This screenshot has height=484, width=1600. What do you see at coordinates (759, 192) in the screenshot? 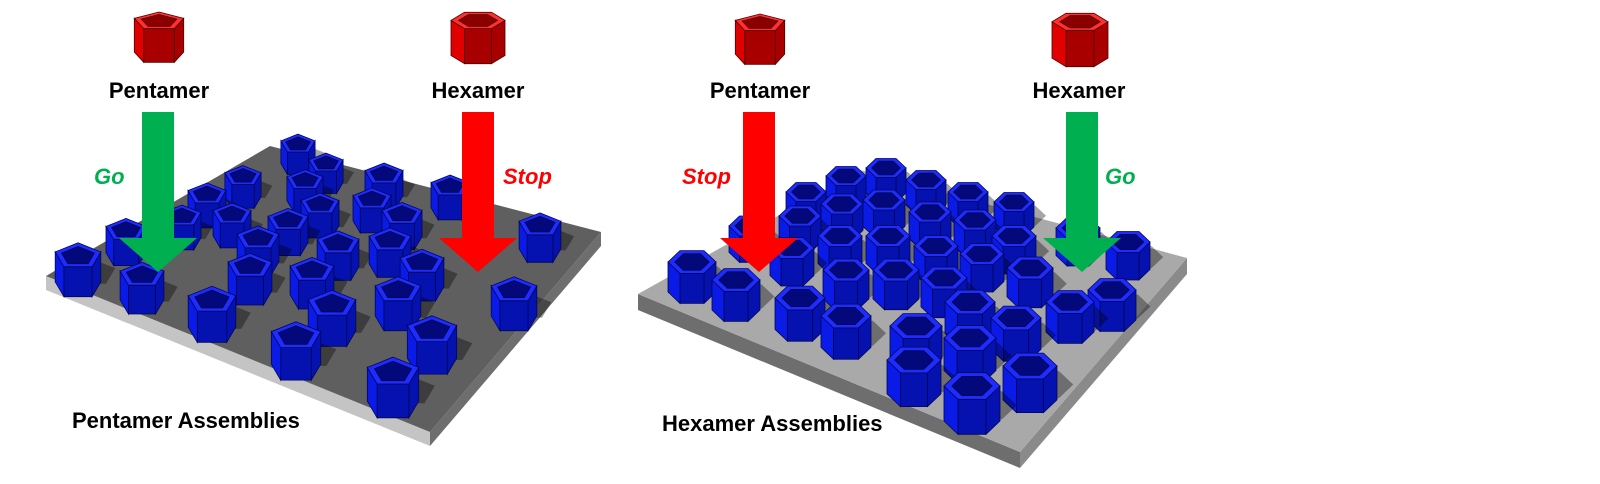
I see `stop-arrow-pentamer` at bounding box center [759, 192].